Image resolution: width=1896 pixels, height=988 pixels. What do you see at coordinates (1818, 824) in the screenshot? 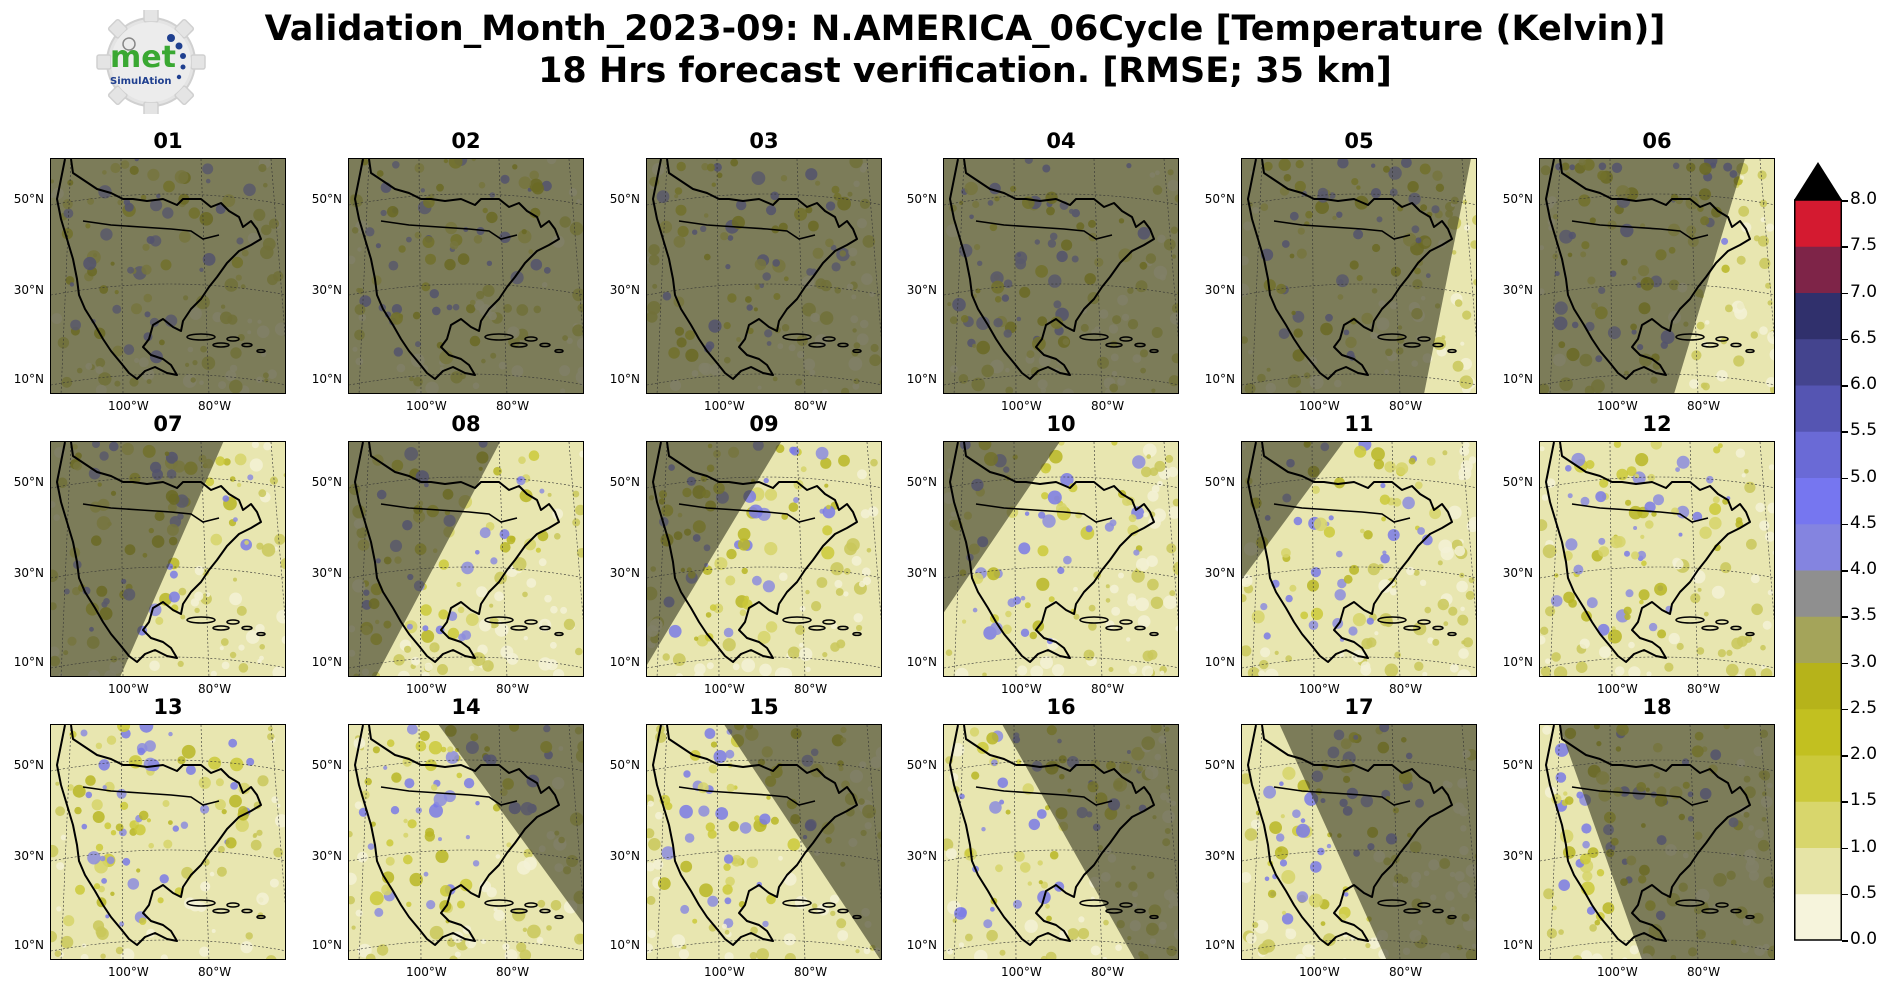
I see `colorbar-bin` at bounding box center [1818, 824].